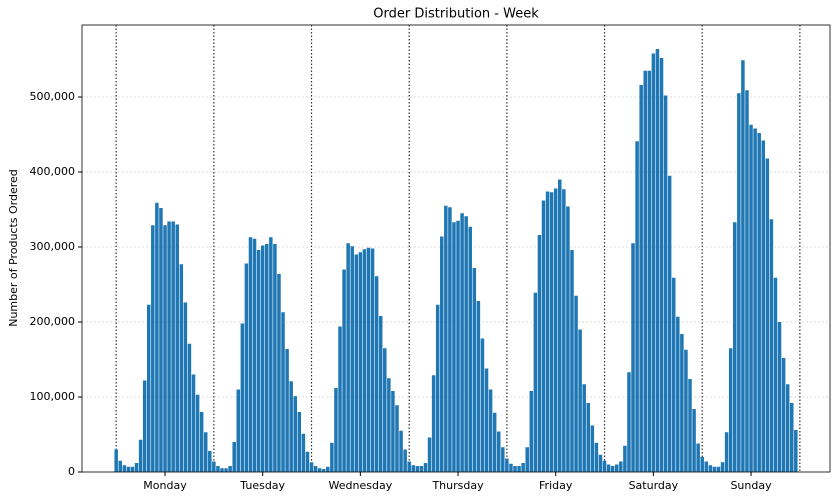  Describe the element at coordinates (457, 485) in the screenshot. I see `x-tick-label: Thursday` at that location.